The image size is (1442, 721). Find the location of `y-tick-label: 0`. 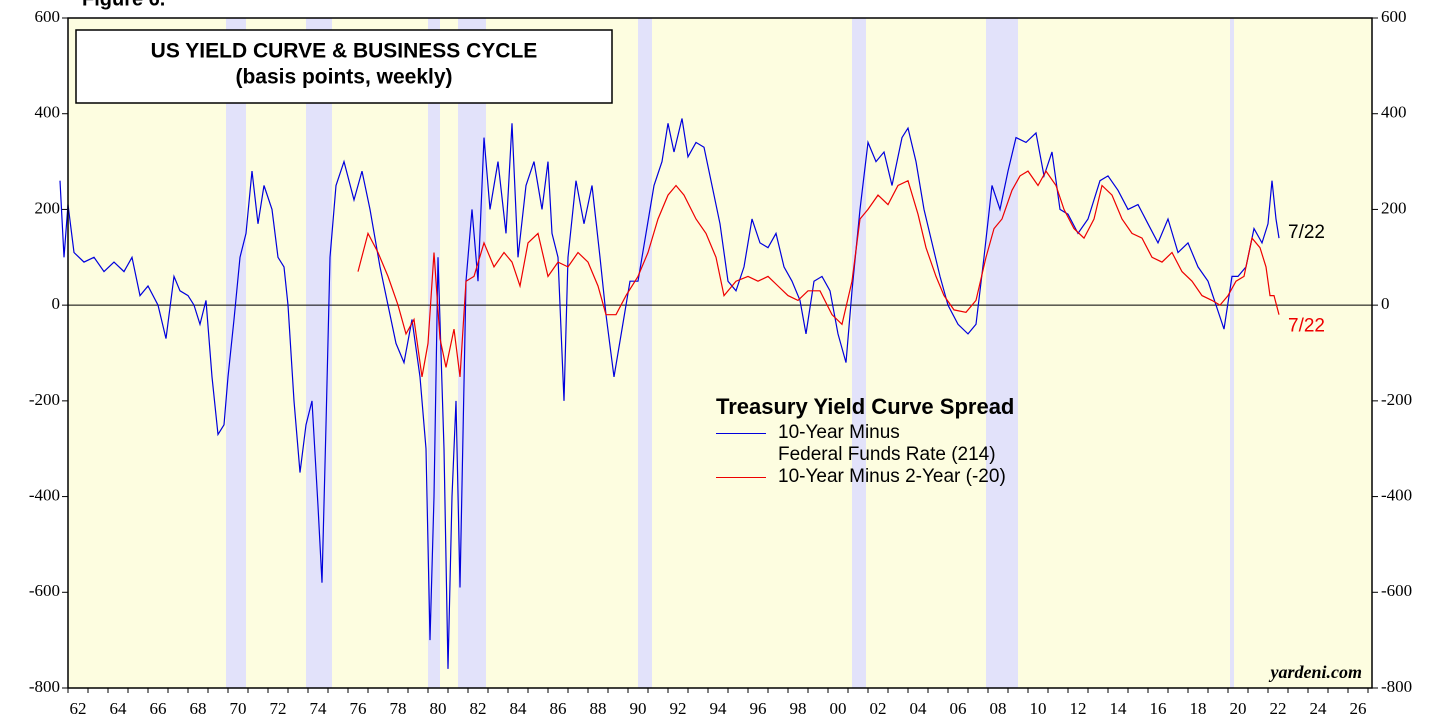

y-tick-label: 0 is located at coordinates (56, 303).